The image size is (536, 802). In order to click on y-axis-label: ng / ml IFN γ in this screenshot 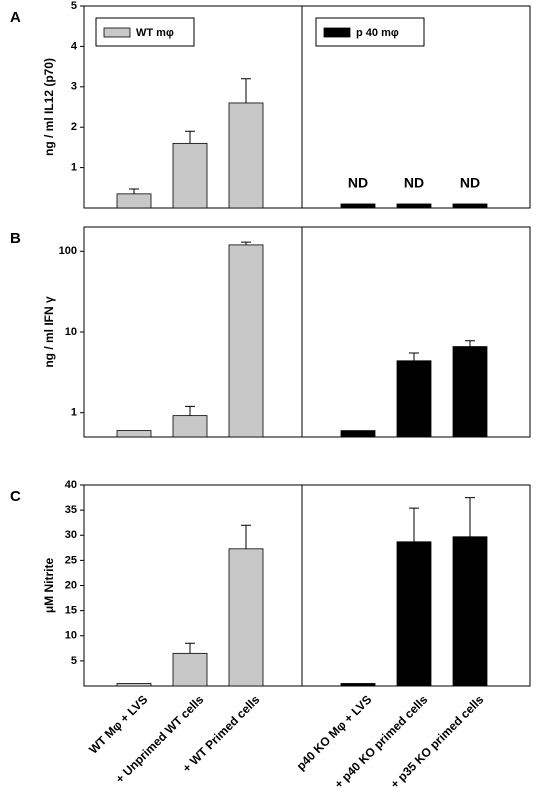, I will do `click(49, 332)`.